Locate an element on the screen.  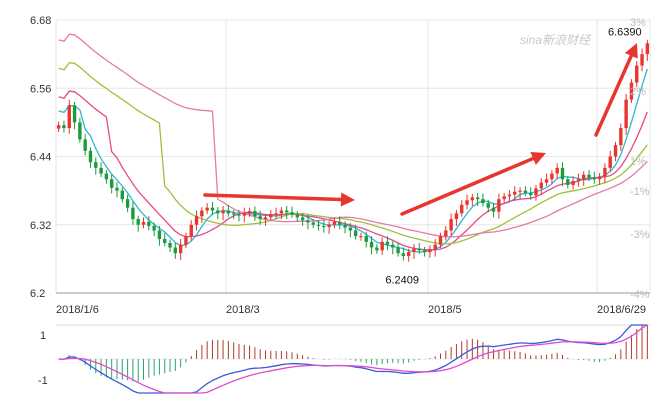
pct-tick-label: 2% is located at coordinates (638, 92).